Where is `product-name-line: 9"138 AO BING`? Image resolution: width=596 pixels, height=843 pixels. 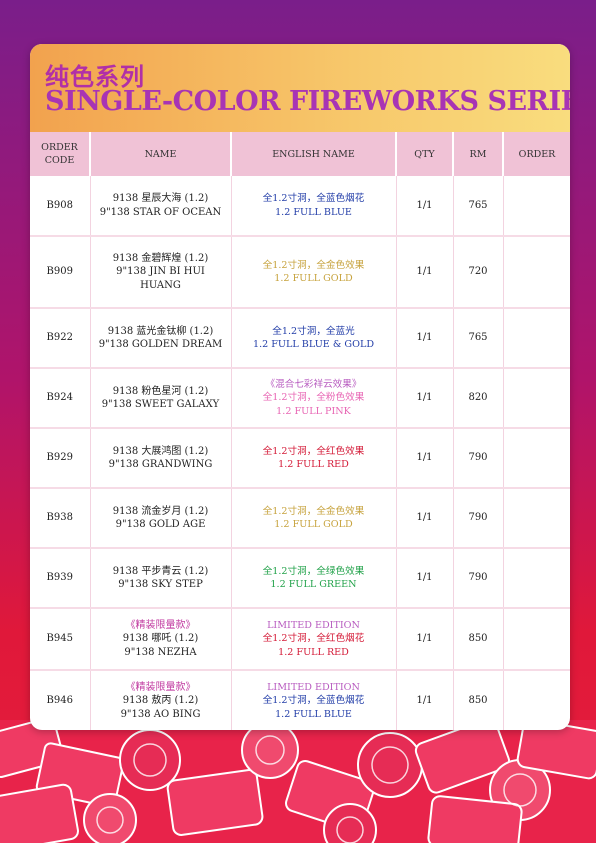
product-name-line: 9"138 AO BING is located at coordinates (160, 714).